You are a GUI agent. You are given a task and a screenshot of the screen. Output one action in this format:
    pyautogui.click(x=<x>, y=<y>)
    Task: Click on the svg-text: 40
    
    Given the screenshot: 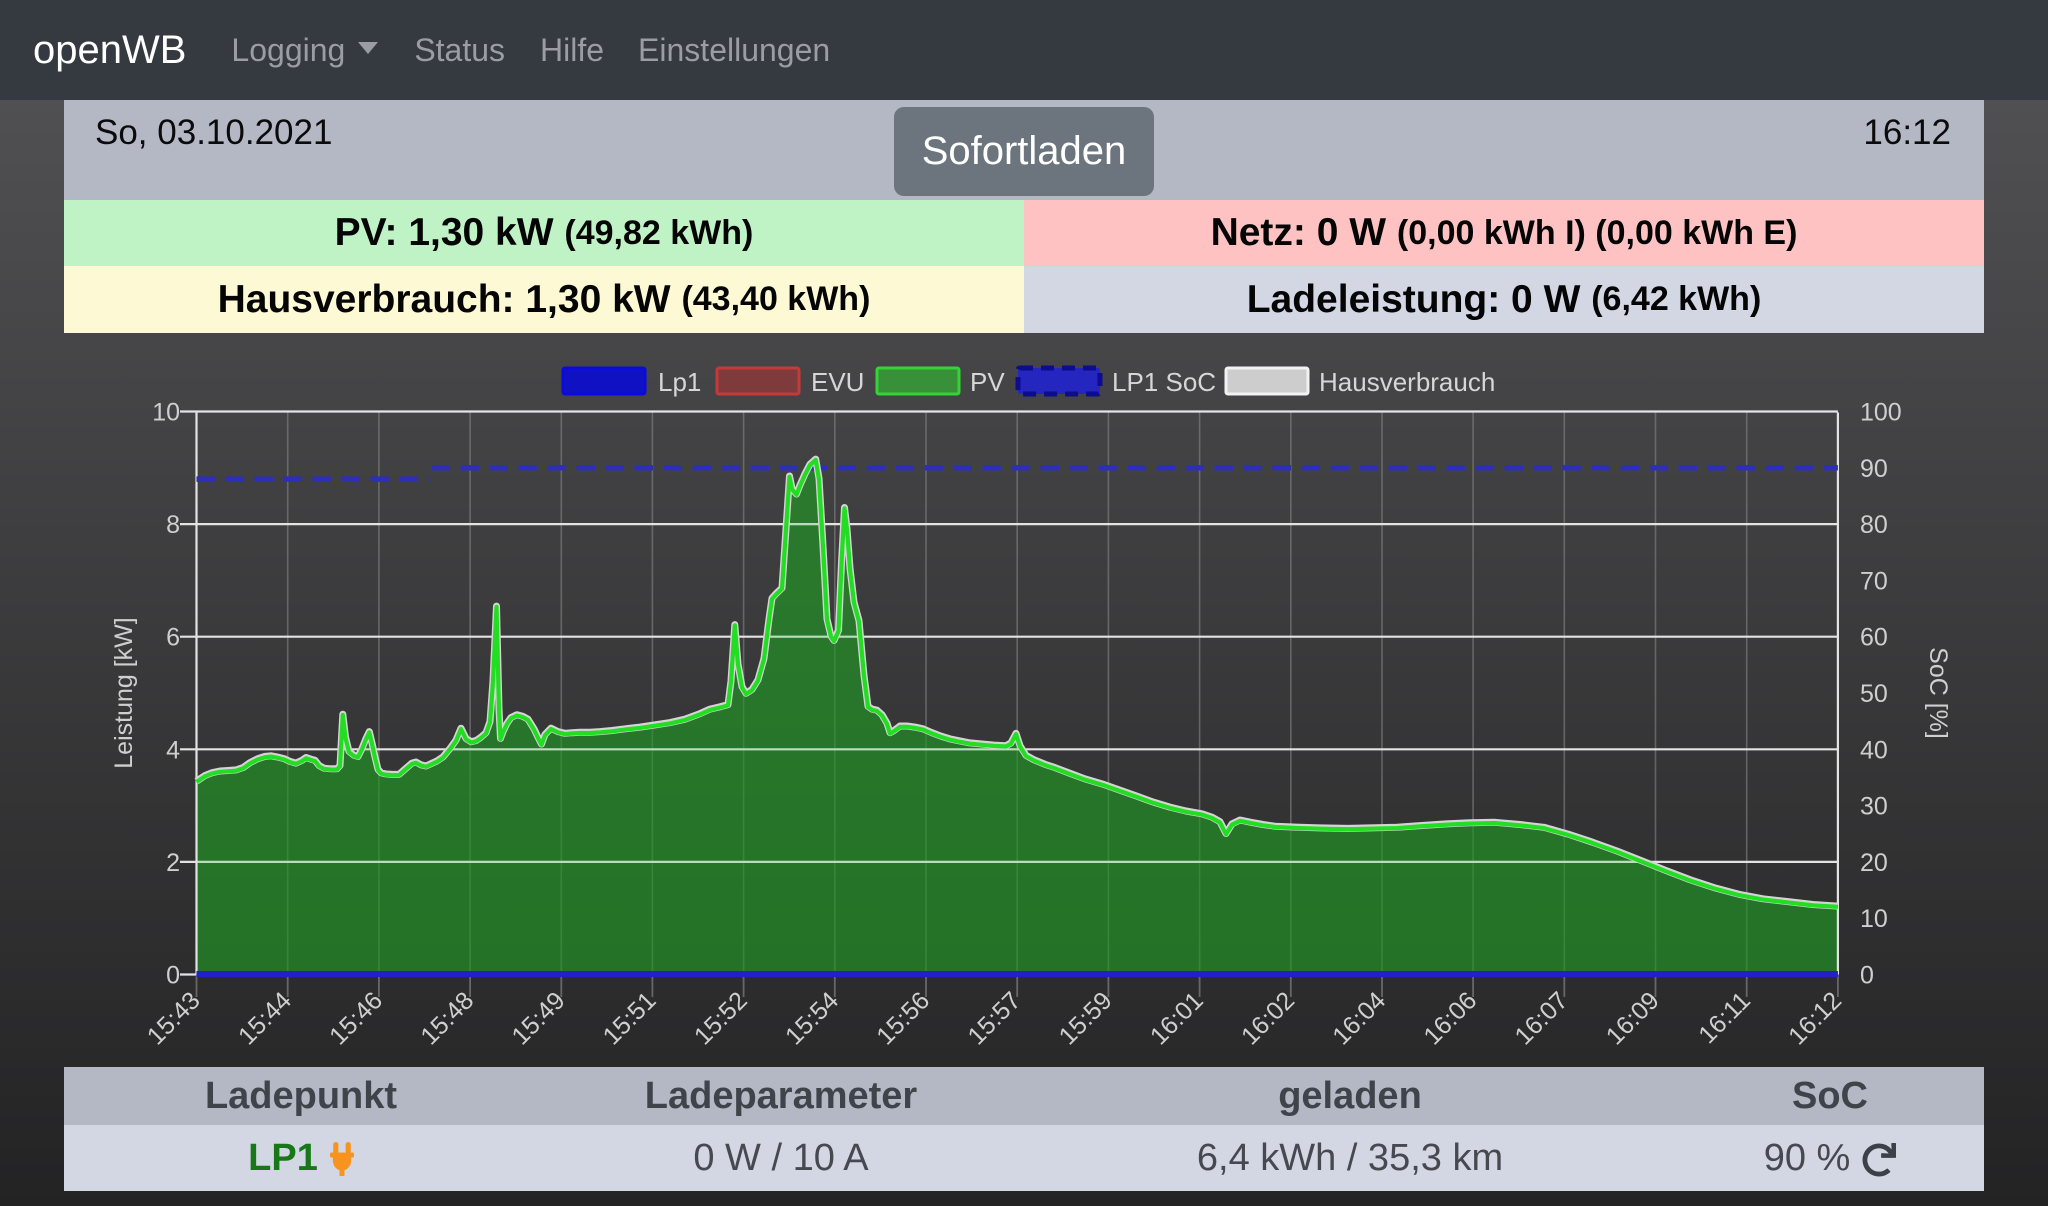 What is the action you would take?
    pyautogui.click(x=1874, y=750)
    